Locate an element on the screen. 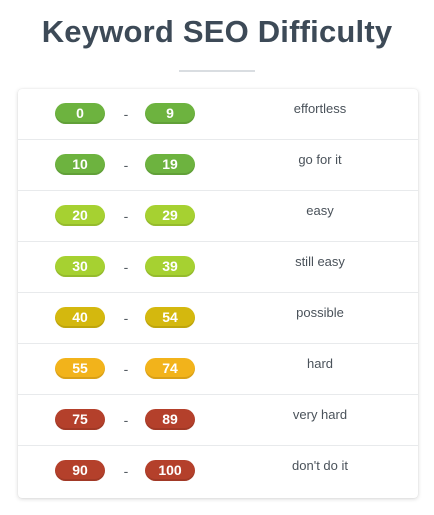 The image size is (434, 515). table-row: 55 - 74 hard is located at coordinates (218, 369).